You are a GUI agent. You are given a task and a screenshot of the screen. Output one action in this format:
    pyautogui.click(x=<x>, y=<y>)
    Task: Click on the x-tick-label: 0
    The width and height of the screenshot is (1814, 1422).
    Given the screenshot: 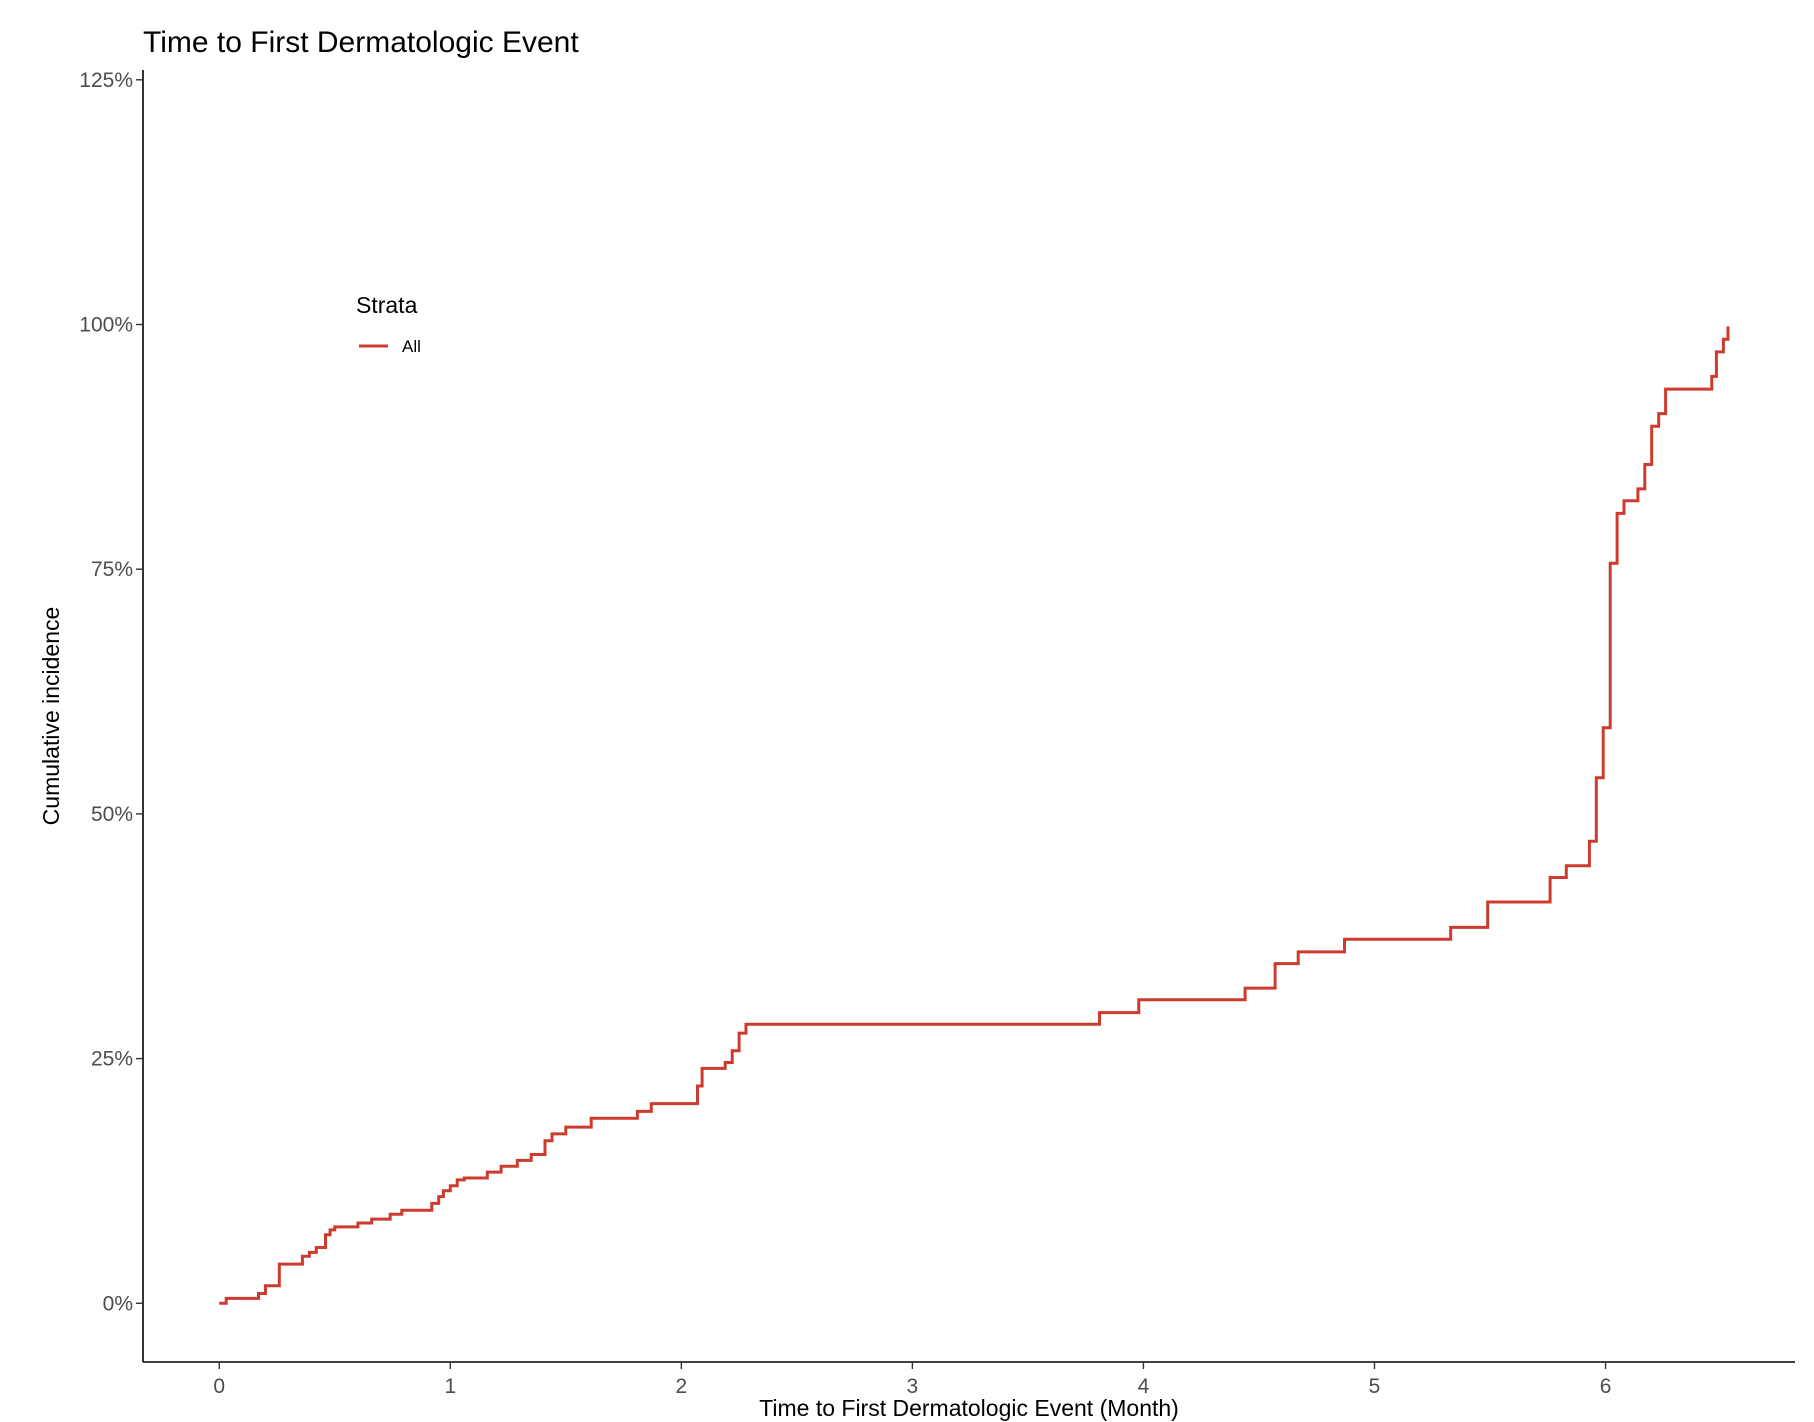 What is the action you would take?
    pyautogui.click(x=219, y=1386)
    